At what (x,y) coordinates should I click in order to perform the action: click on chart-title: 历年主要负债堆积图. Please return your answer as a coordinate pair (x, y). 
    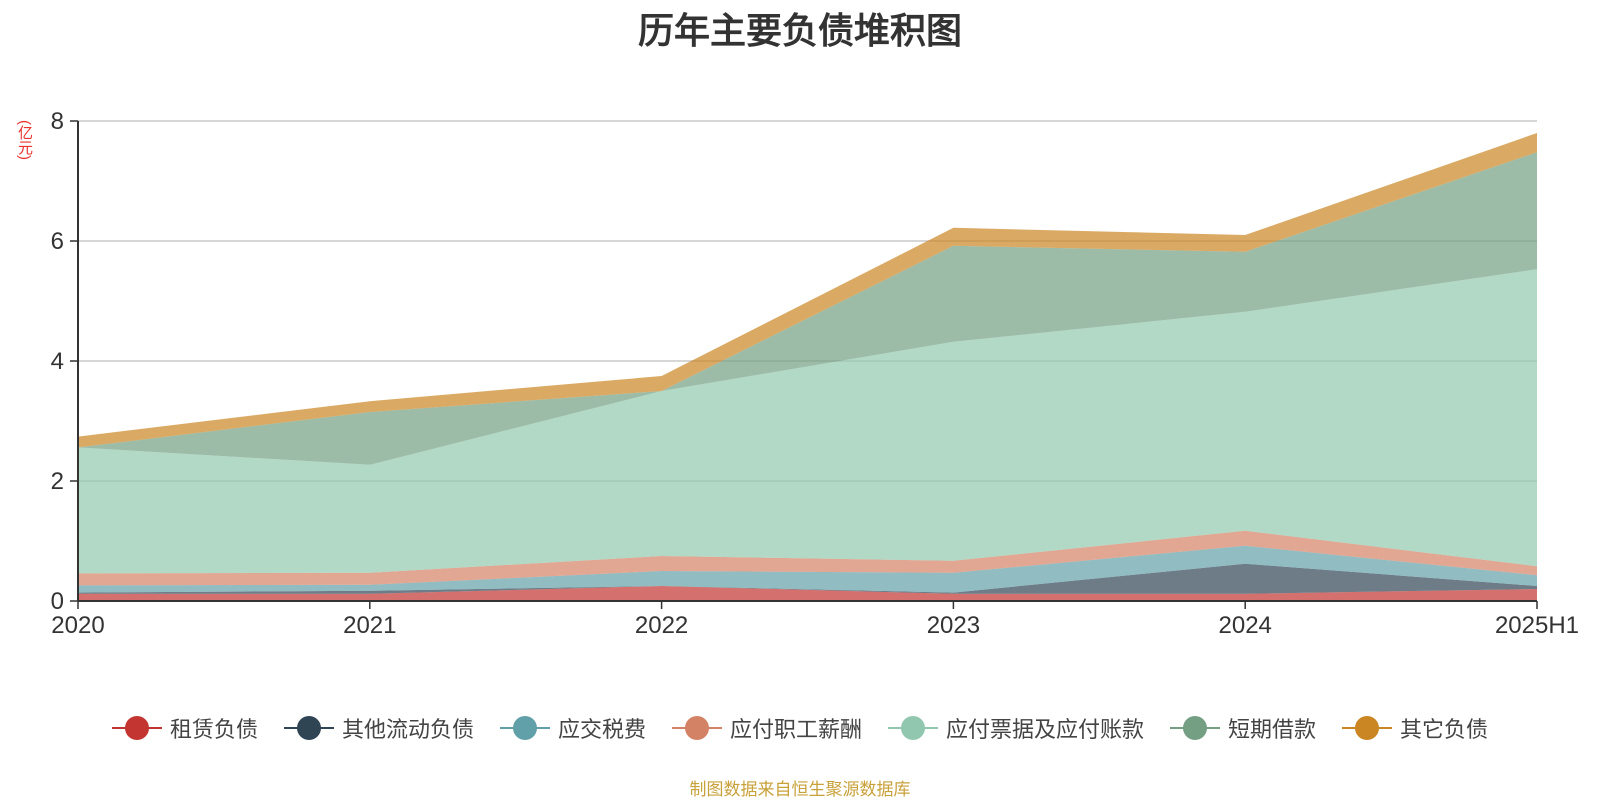
    Looking at the image, I should click on (799, 30).